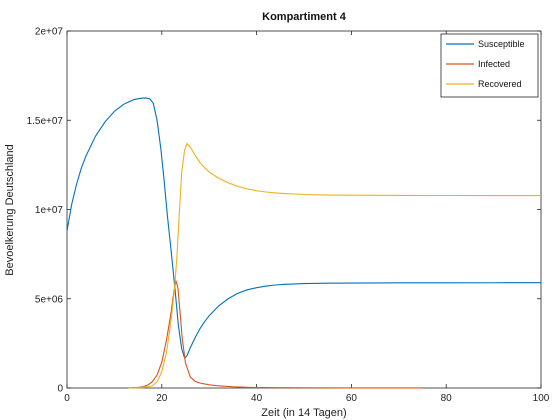 The image size is (560, 420). Describe the element at coordinates (352, 398) in the screenshot. I see `x-tick-label: 60` at that location.